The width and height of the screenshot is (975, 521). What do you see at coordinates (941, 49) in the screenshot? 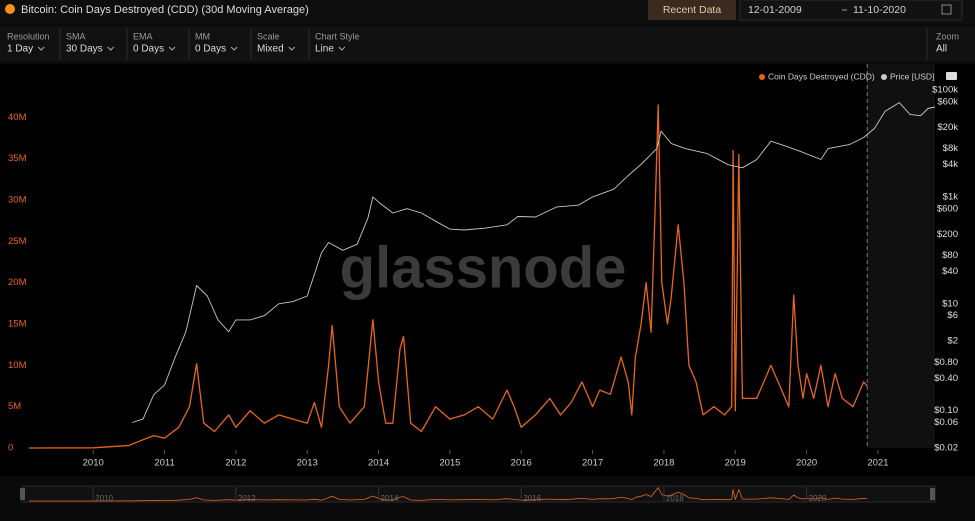
I see `zoom-value: All` at bounding box center [941, 49].